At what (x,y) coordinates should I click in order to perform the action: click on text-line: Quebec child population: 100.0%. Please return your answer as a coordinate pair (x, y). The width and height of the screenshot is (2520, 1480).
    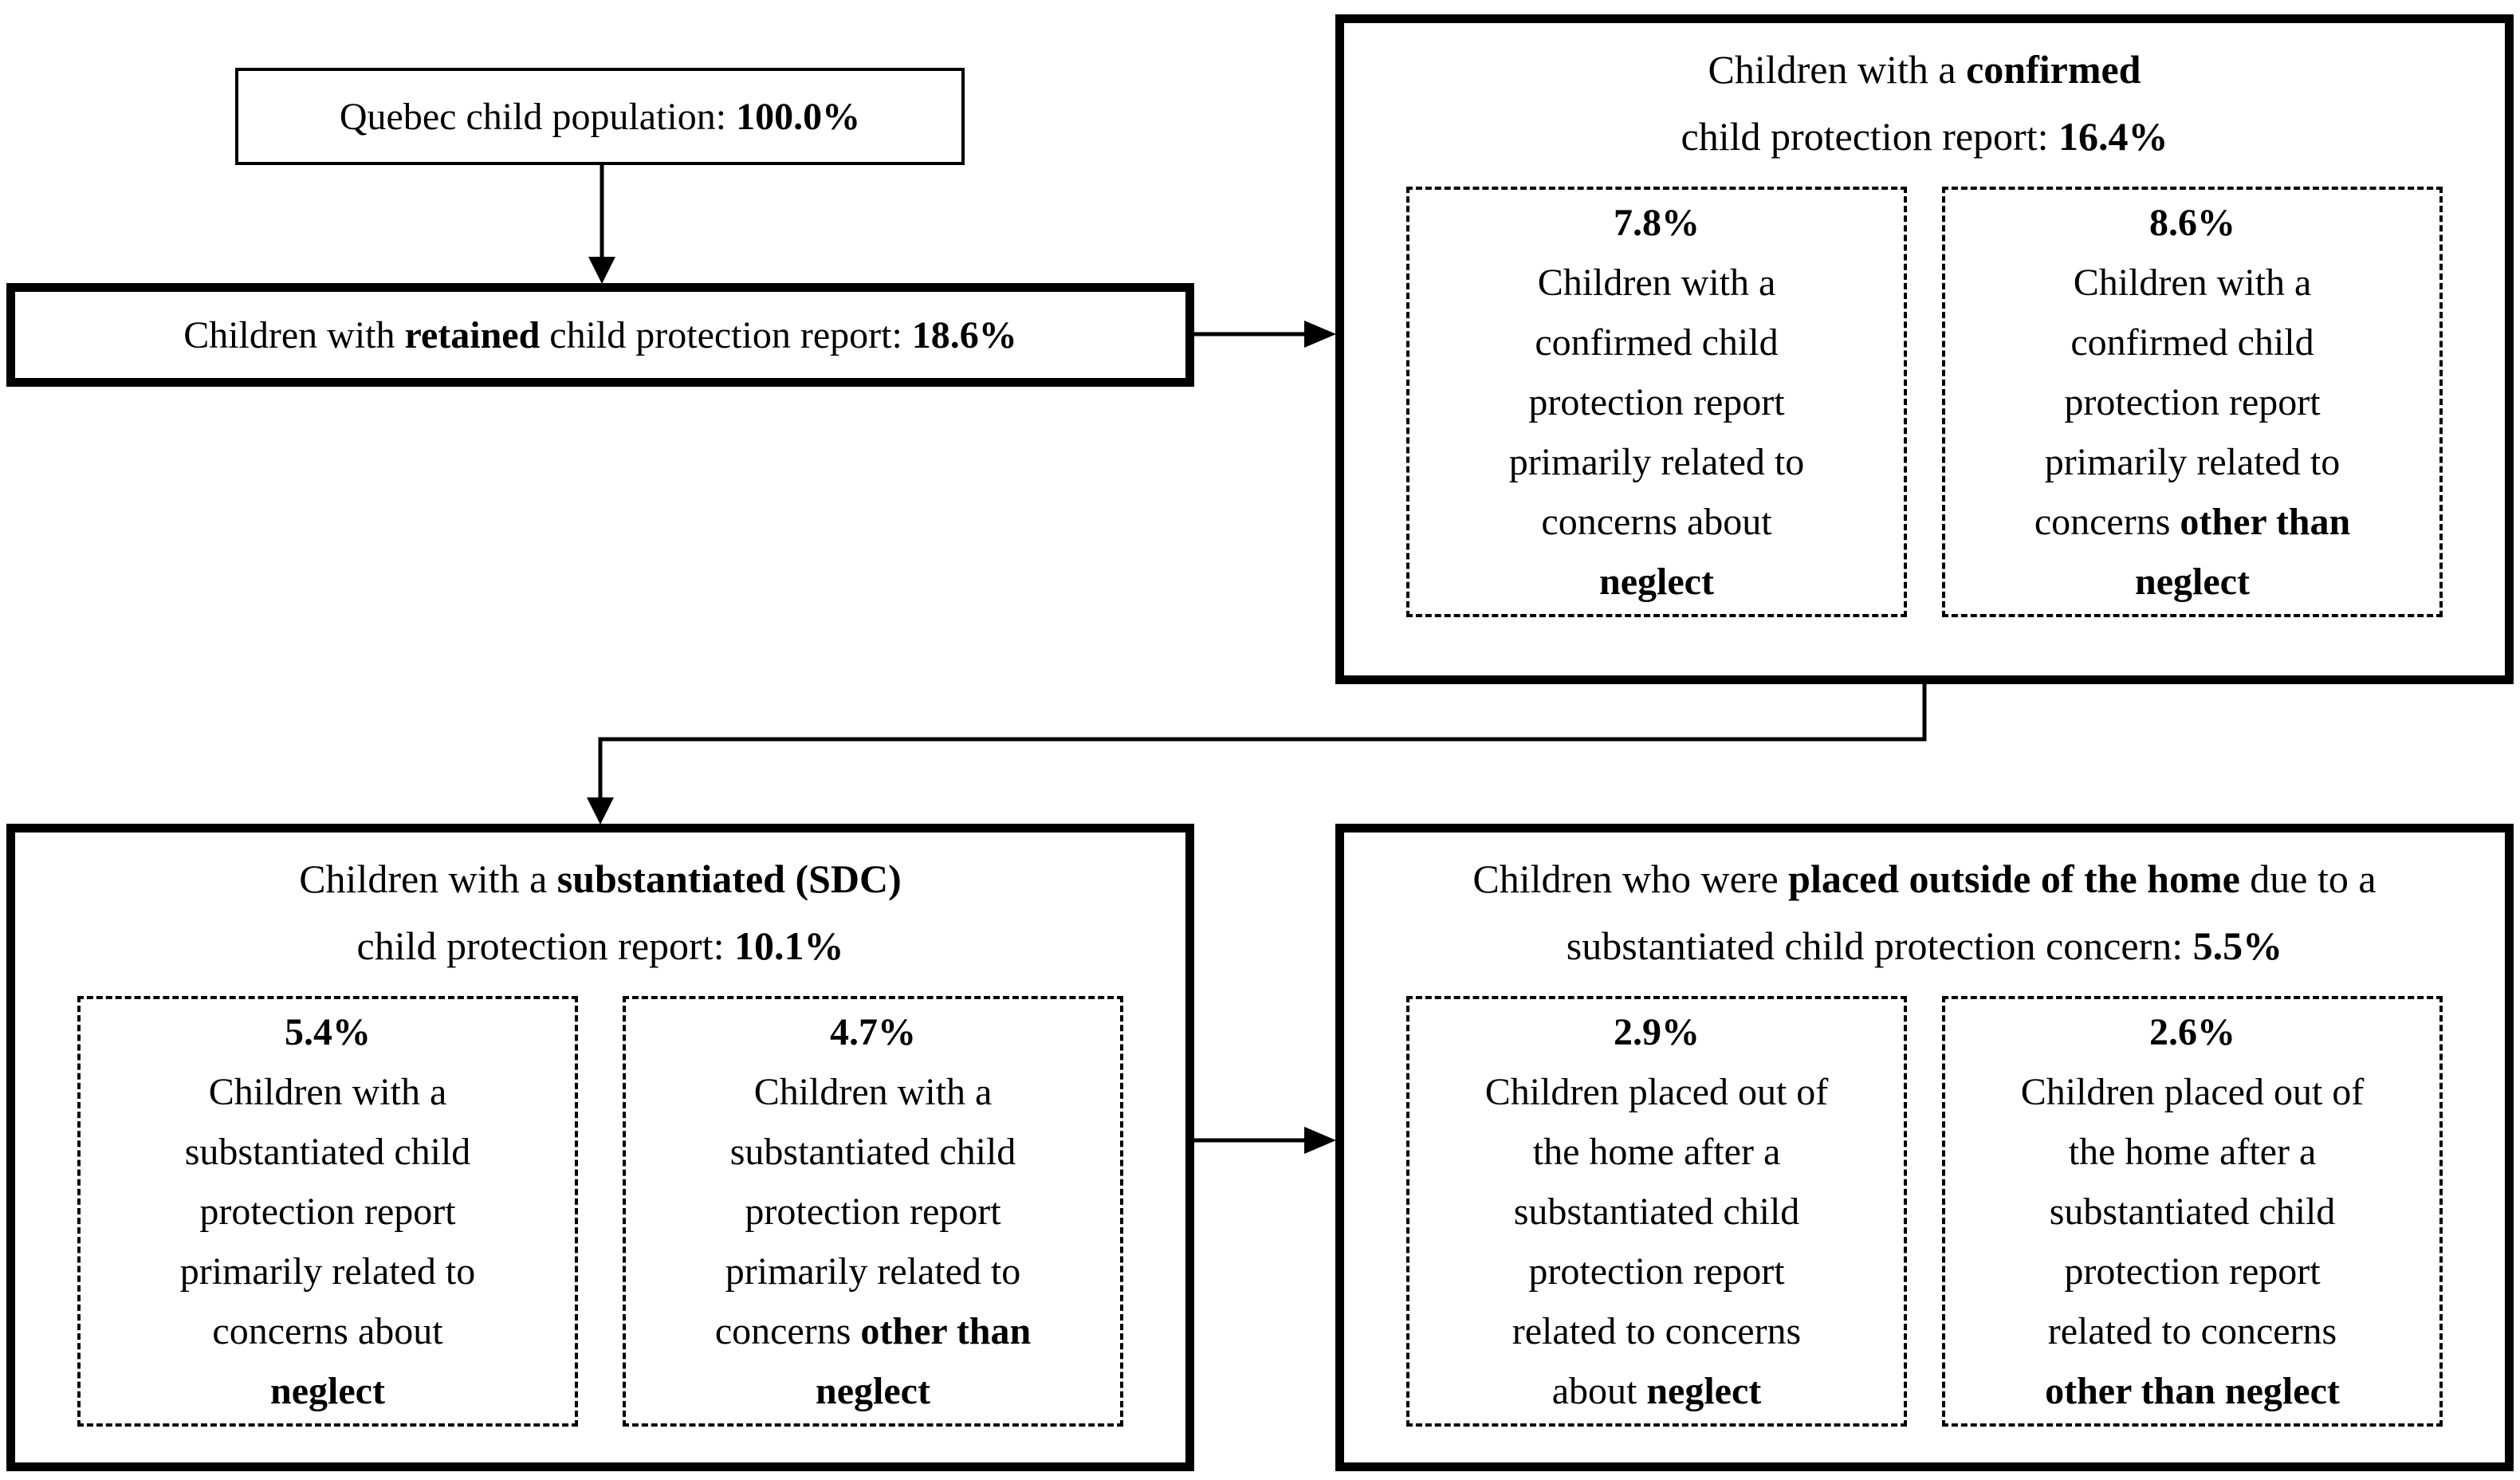
    Looking at the image, I should click on (600, 116).